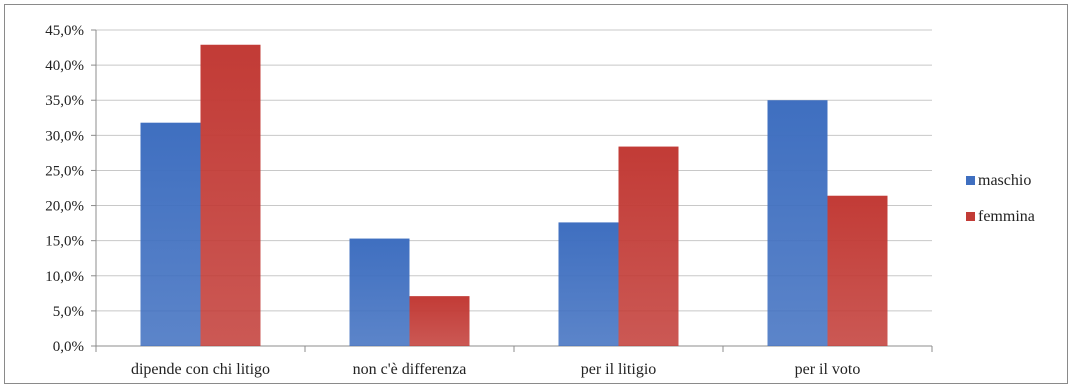 The height and width of the screenshot is (390, 1074). I want to click on y-tick-label: 0,0%, so click(68, 347).